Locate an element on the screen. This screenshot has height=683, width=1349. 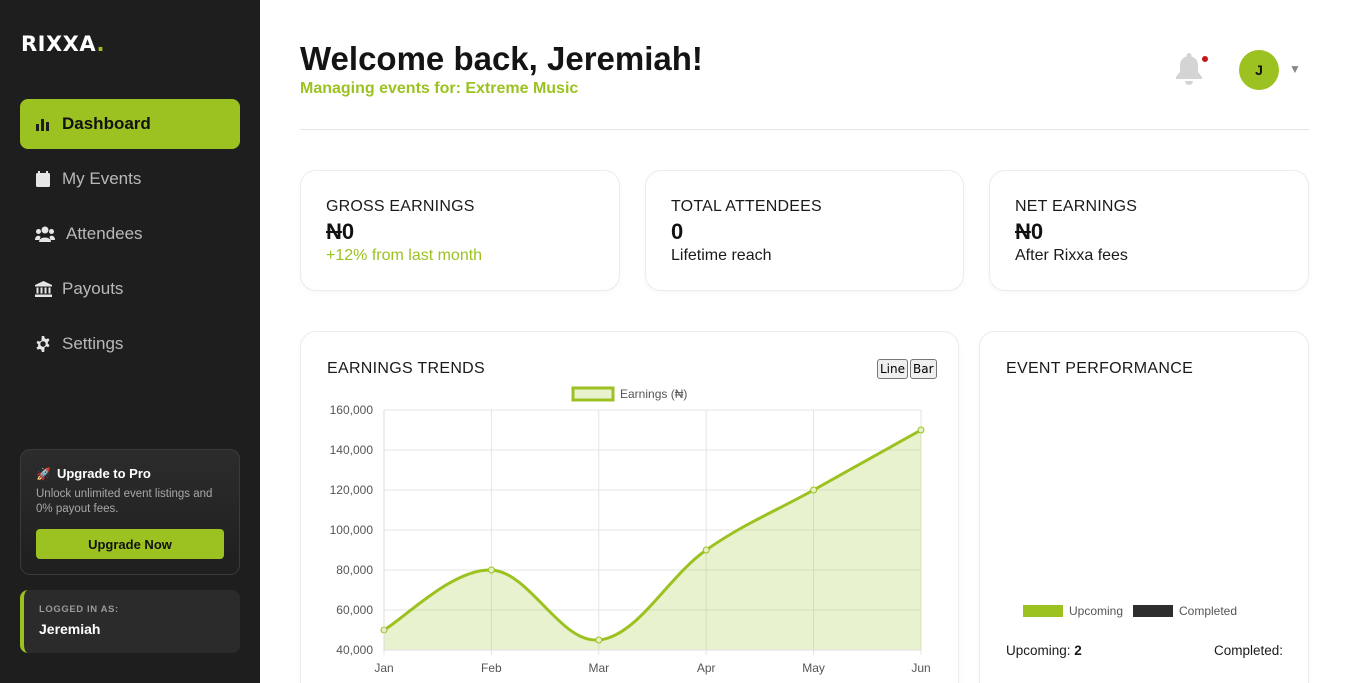
avatar: J is located at coordinates (1259, 70).